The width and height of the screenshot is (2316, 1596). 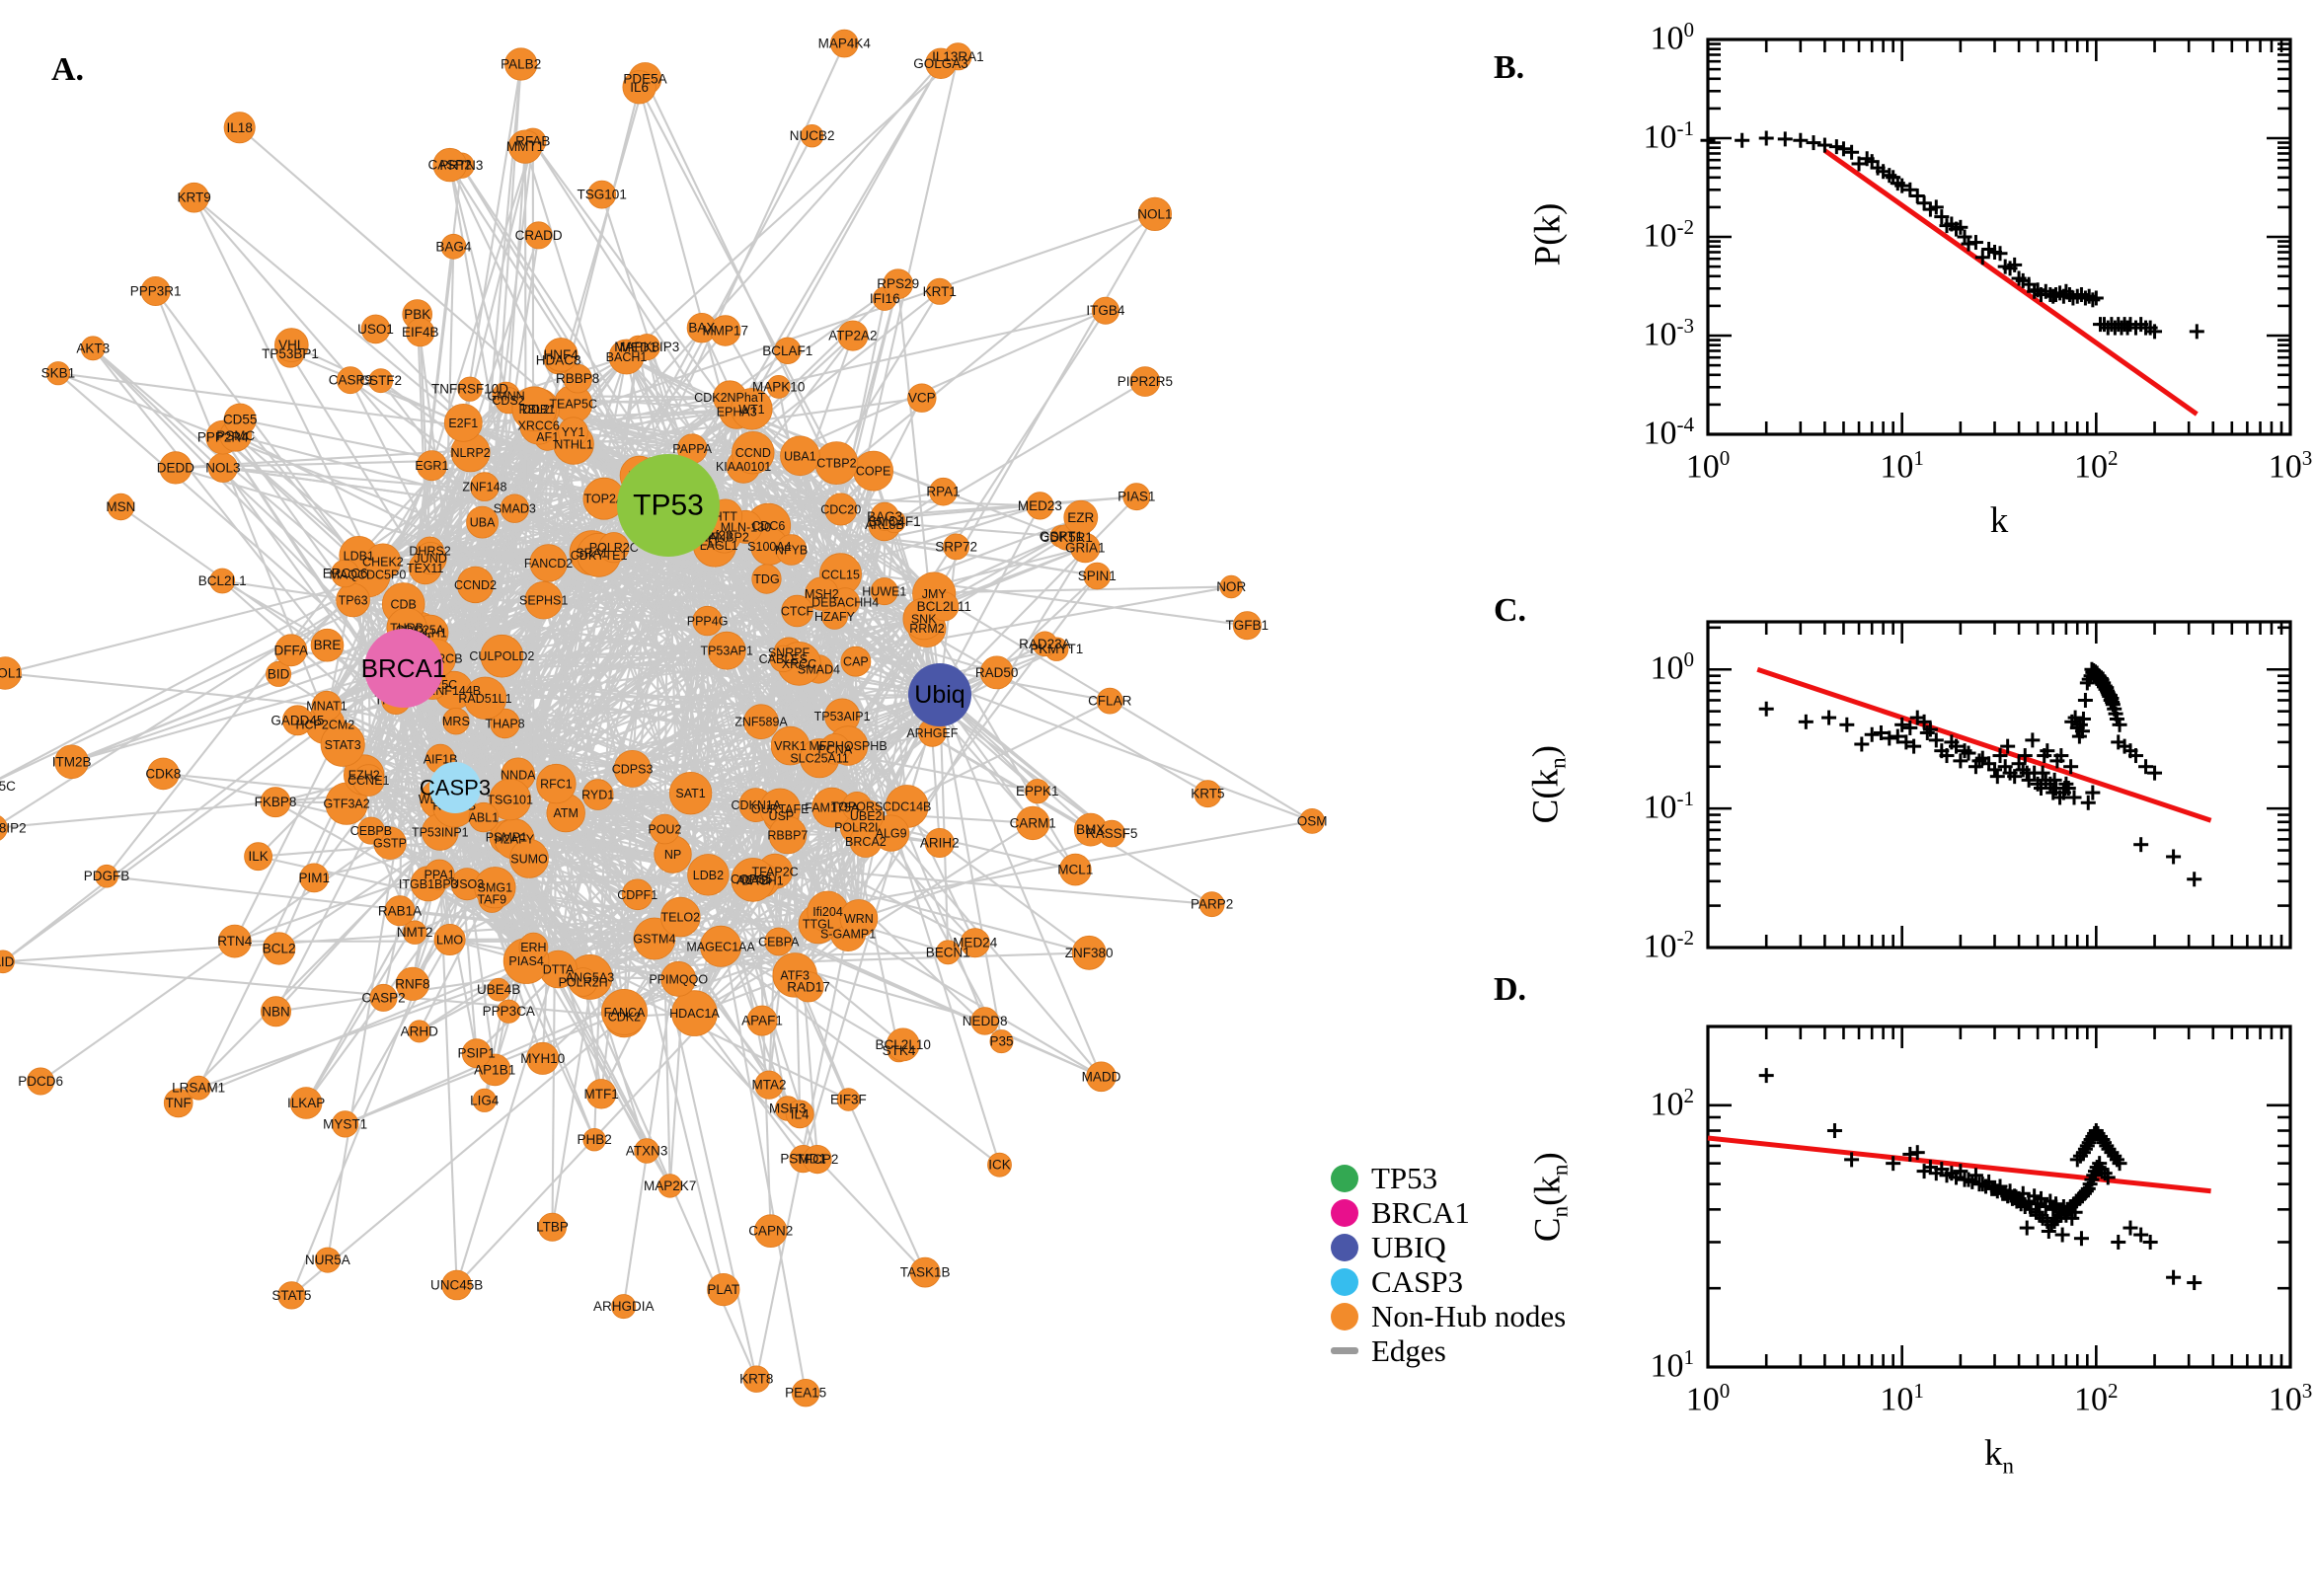 What do you see at coordinates (751, 410) in the screenshot?
I see `network-node-label: WT1` at bounding box center [751, 410].